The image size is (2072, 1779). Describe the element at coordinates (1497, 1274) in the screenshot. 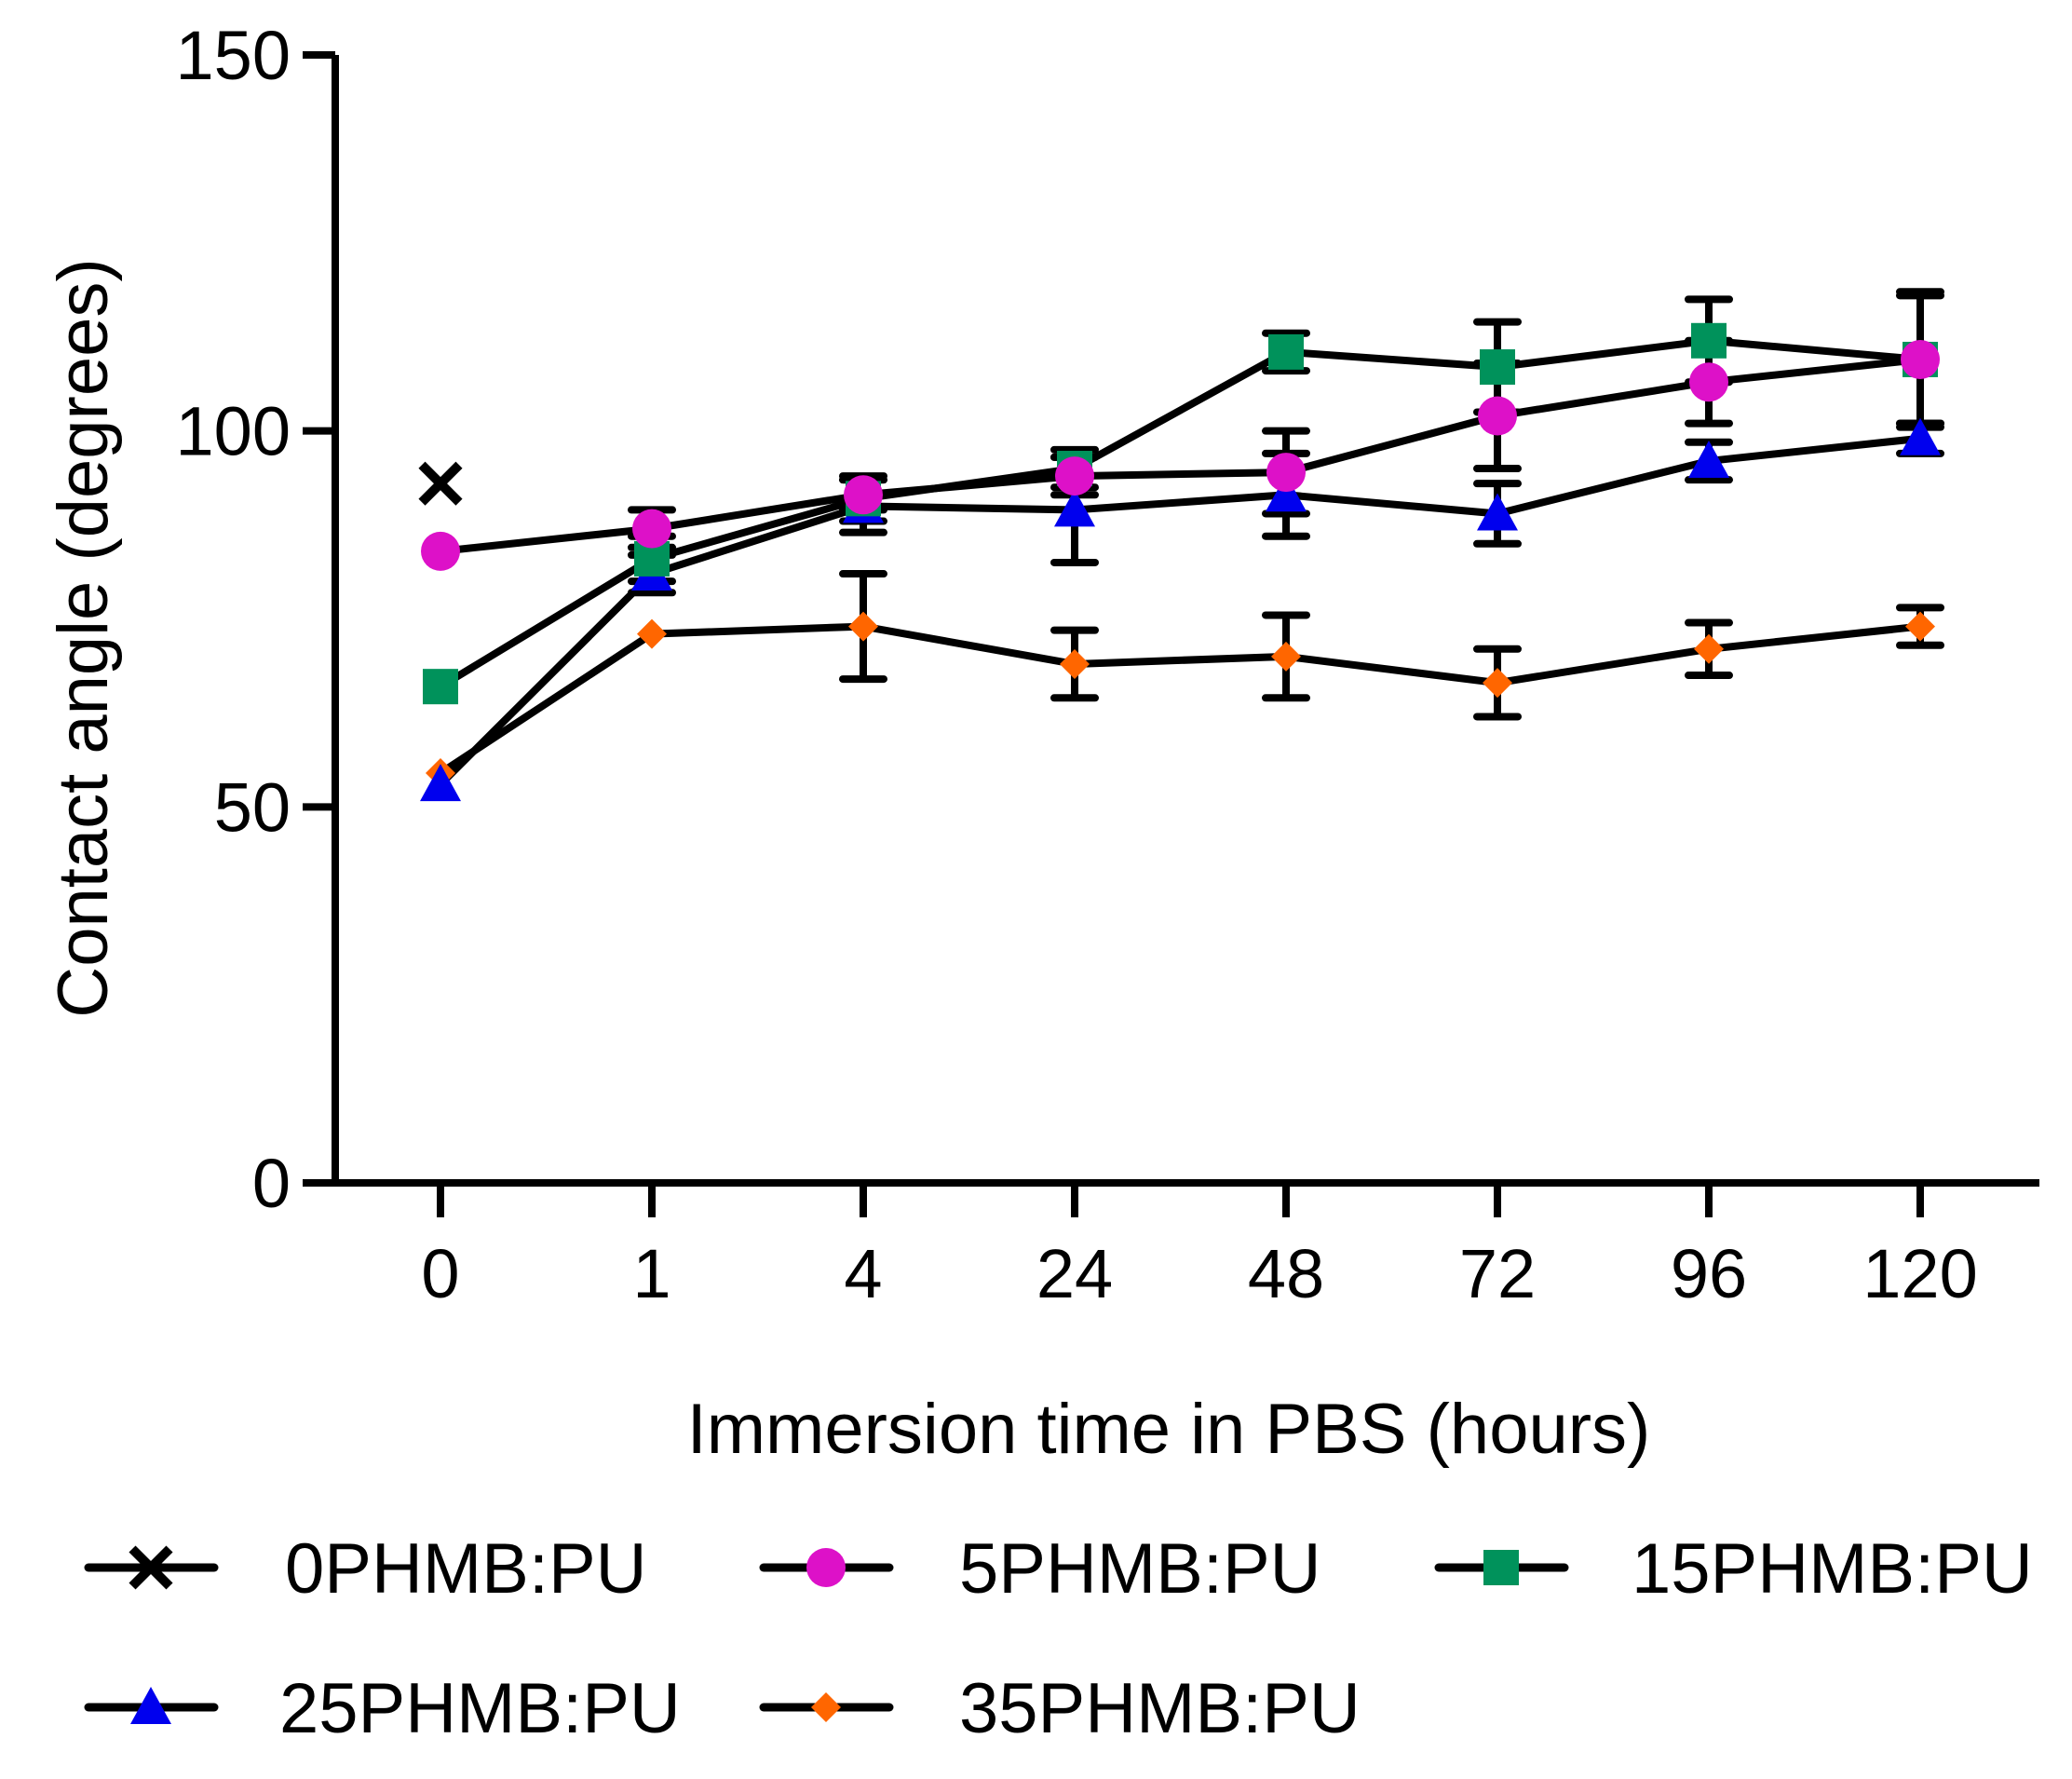

I see `x-tick-label: 72` at that location.